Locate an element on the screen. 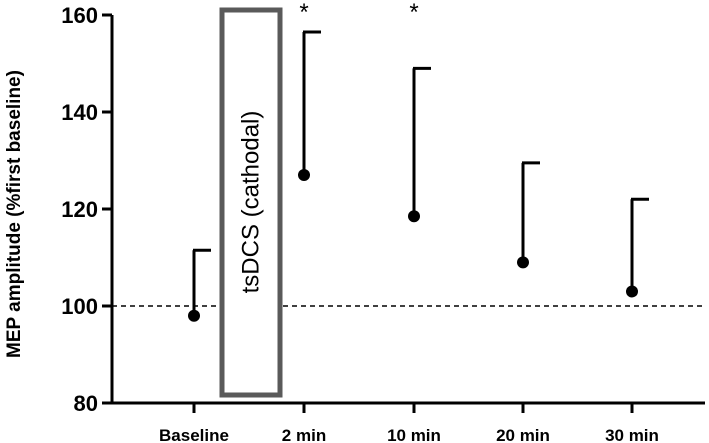  significance-marker-1: * is located at coordinates (303, 13).